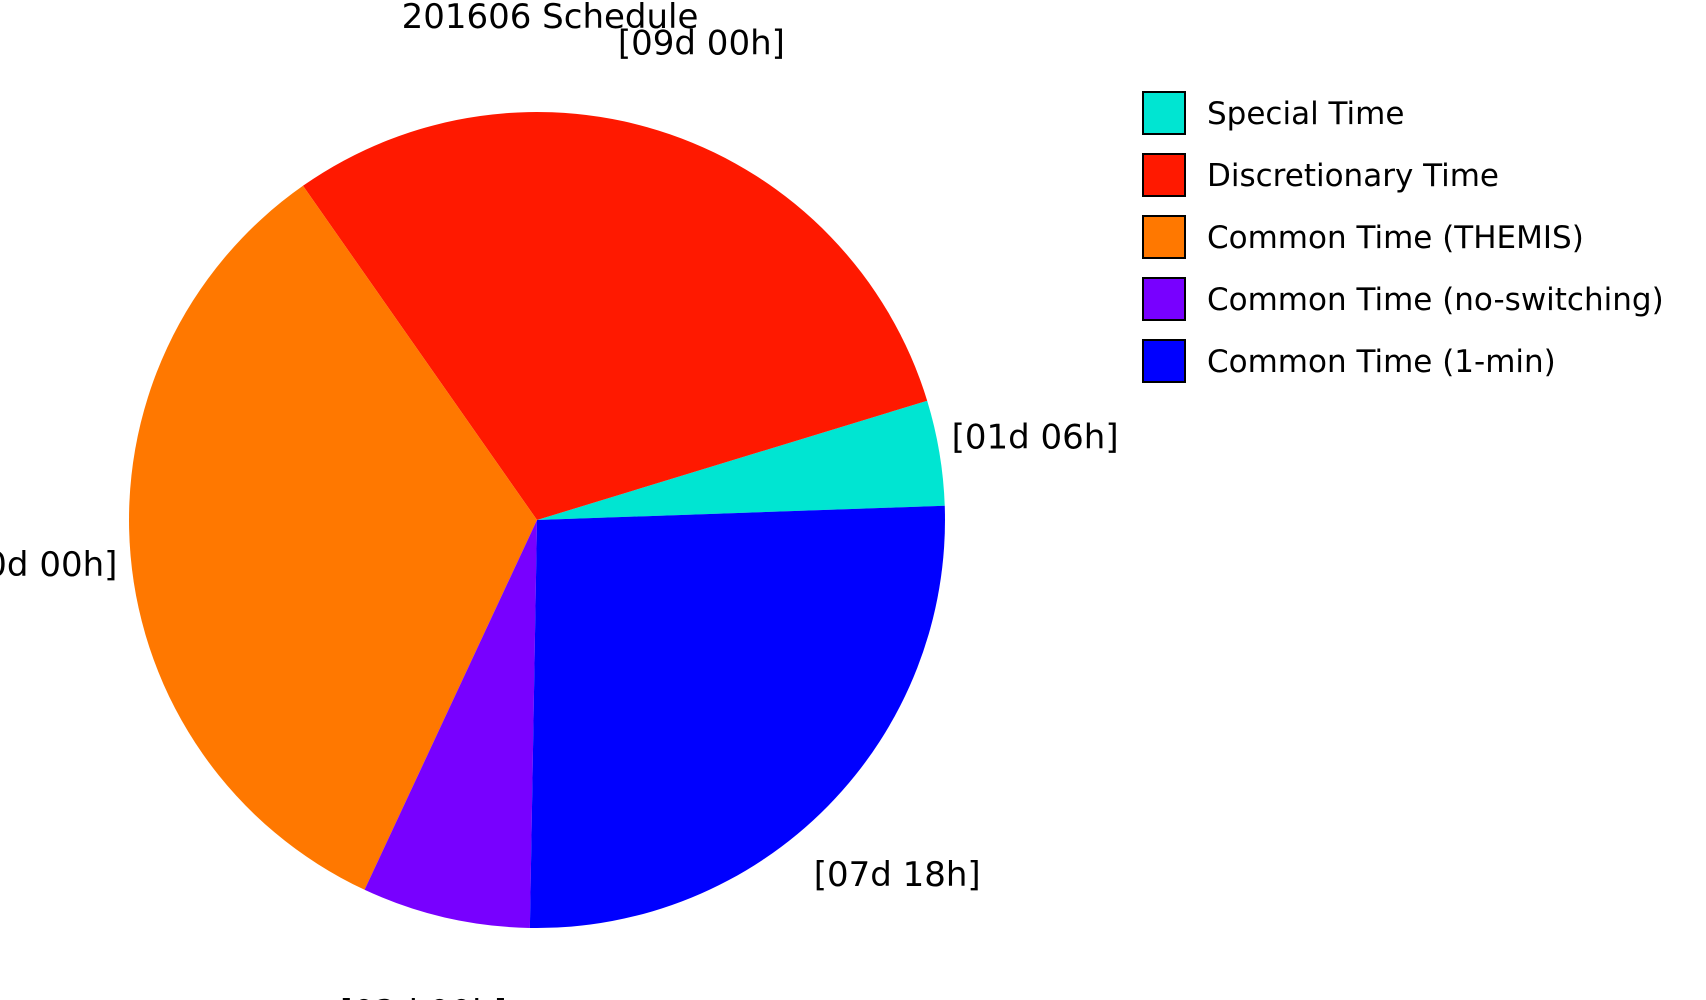 The image size is (1706, 1000). Describe the element at coordinates (58, 565) in the screenshot. I see `slice-label-common-time-themis: [10d 00h]` at that location.